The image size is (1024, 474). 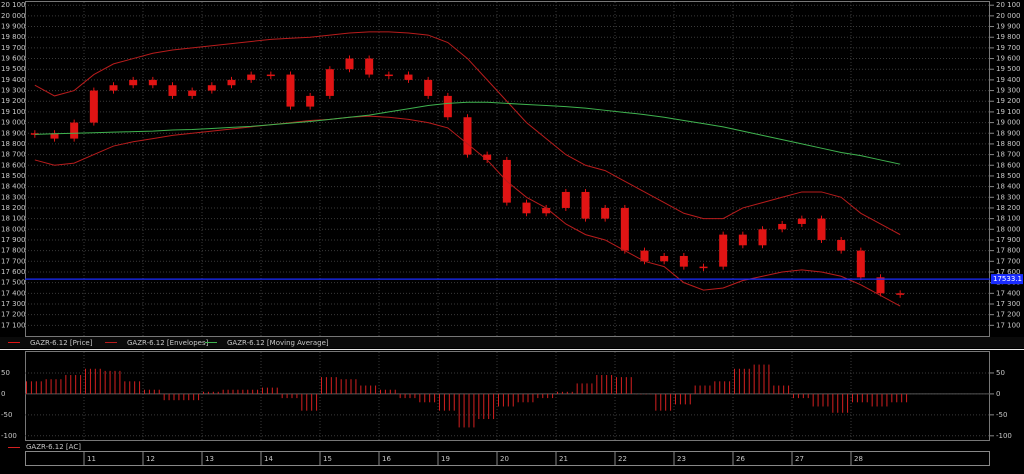 I want to click on y-tick-label-right: 18 800, so click(x=1008, y=144).